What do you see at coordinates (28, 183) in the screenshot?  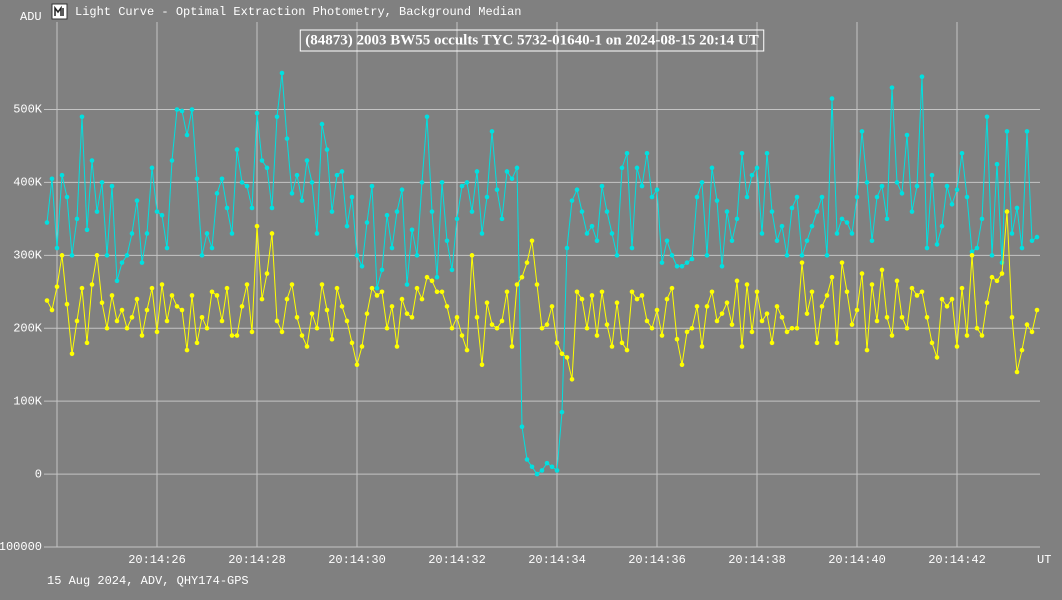 I see `y-tick-label: 400K` at bounding box center [28, 183].